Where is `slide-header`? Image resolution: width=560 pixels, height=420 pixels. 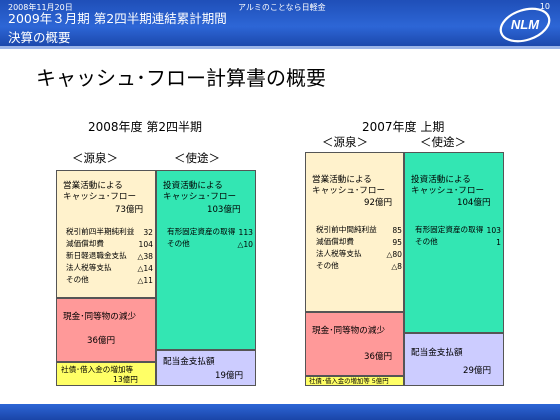 slide-header is located at coordinates (280, 24).